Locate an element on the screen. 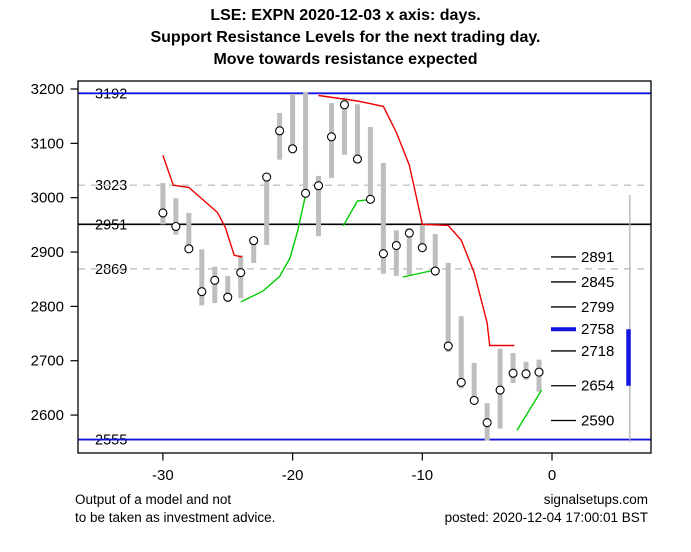 This screenshot has height=552, width=691. right-level-label-2799: 2799 is located at coordinates (597, 307).